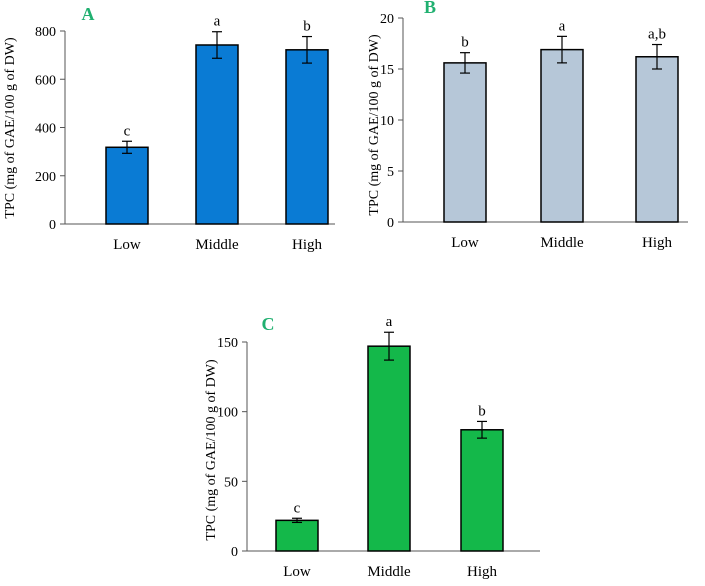  I want to click on panel-letter: A, so click(88, 14).